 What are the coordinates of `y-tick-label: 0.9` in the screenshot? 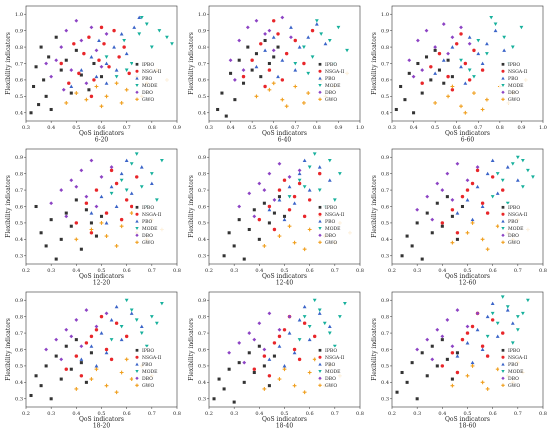 It's located at (202, 158).